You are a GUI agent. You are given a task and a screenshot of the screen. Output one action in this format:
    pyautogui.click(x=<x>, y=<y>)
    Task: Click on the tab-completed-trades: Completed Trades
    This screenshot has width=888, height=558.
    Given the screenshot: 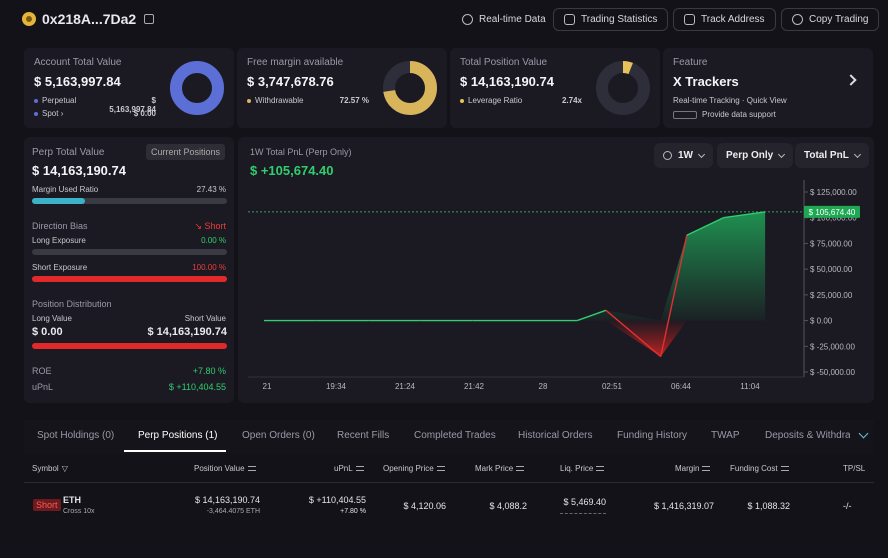 What is the action you would take?
    pyautogui.click(x=455, y=435)
    